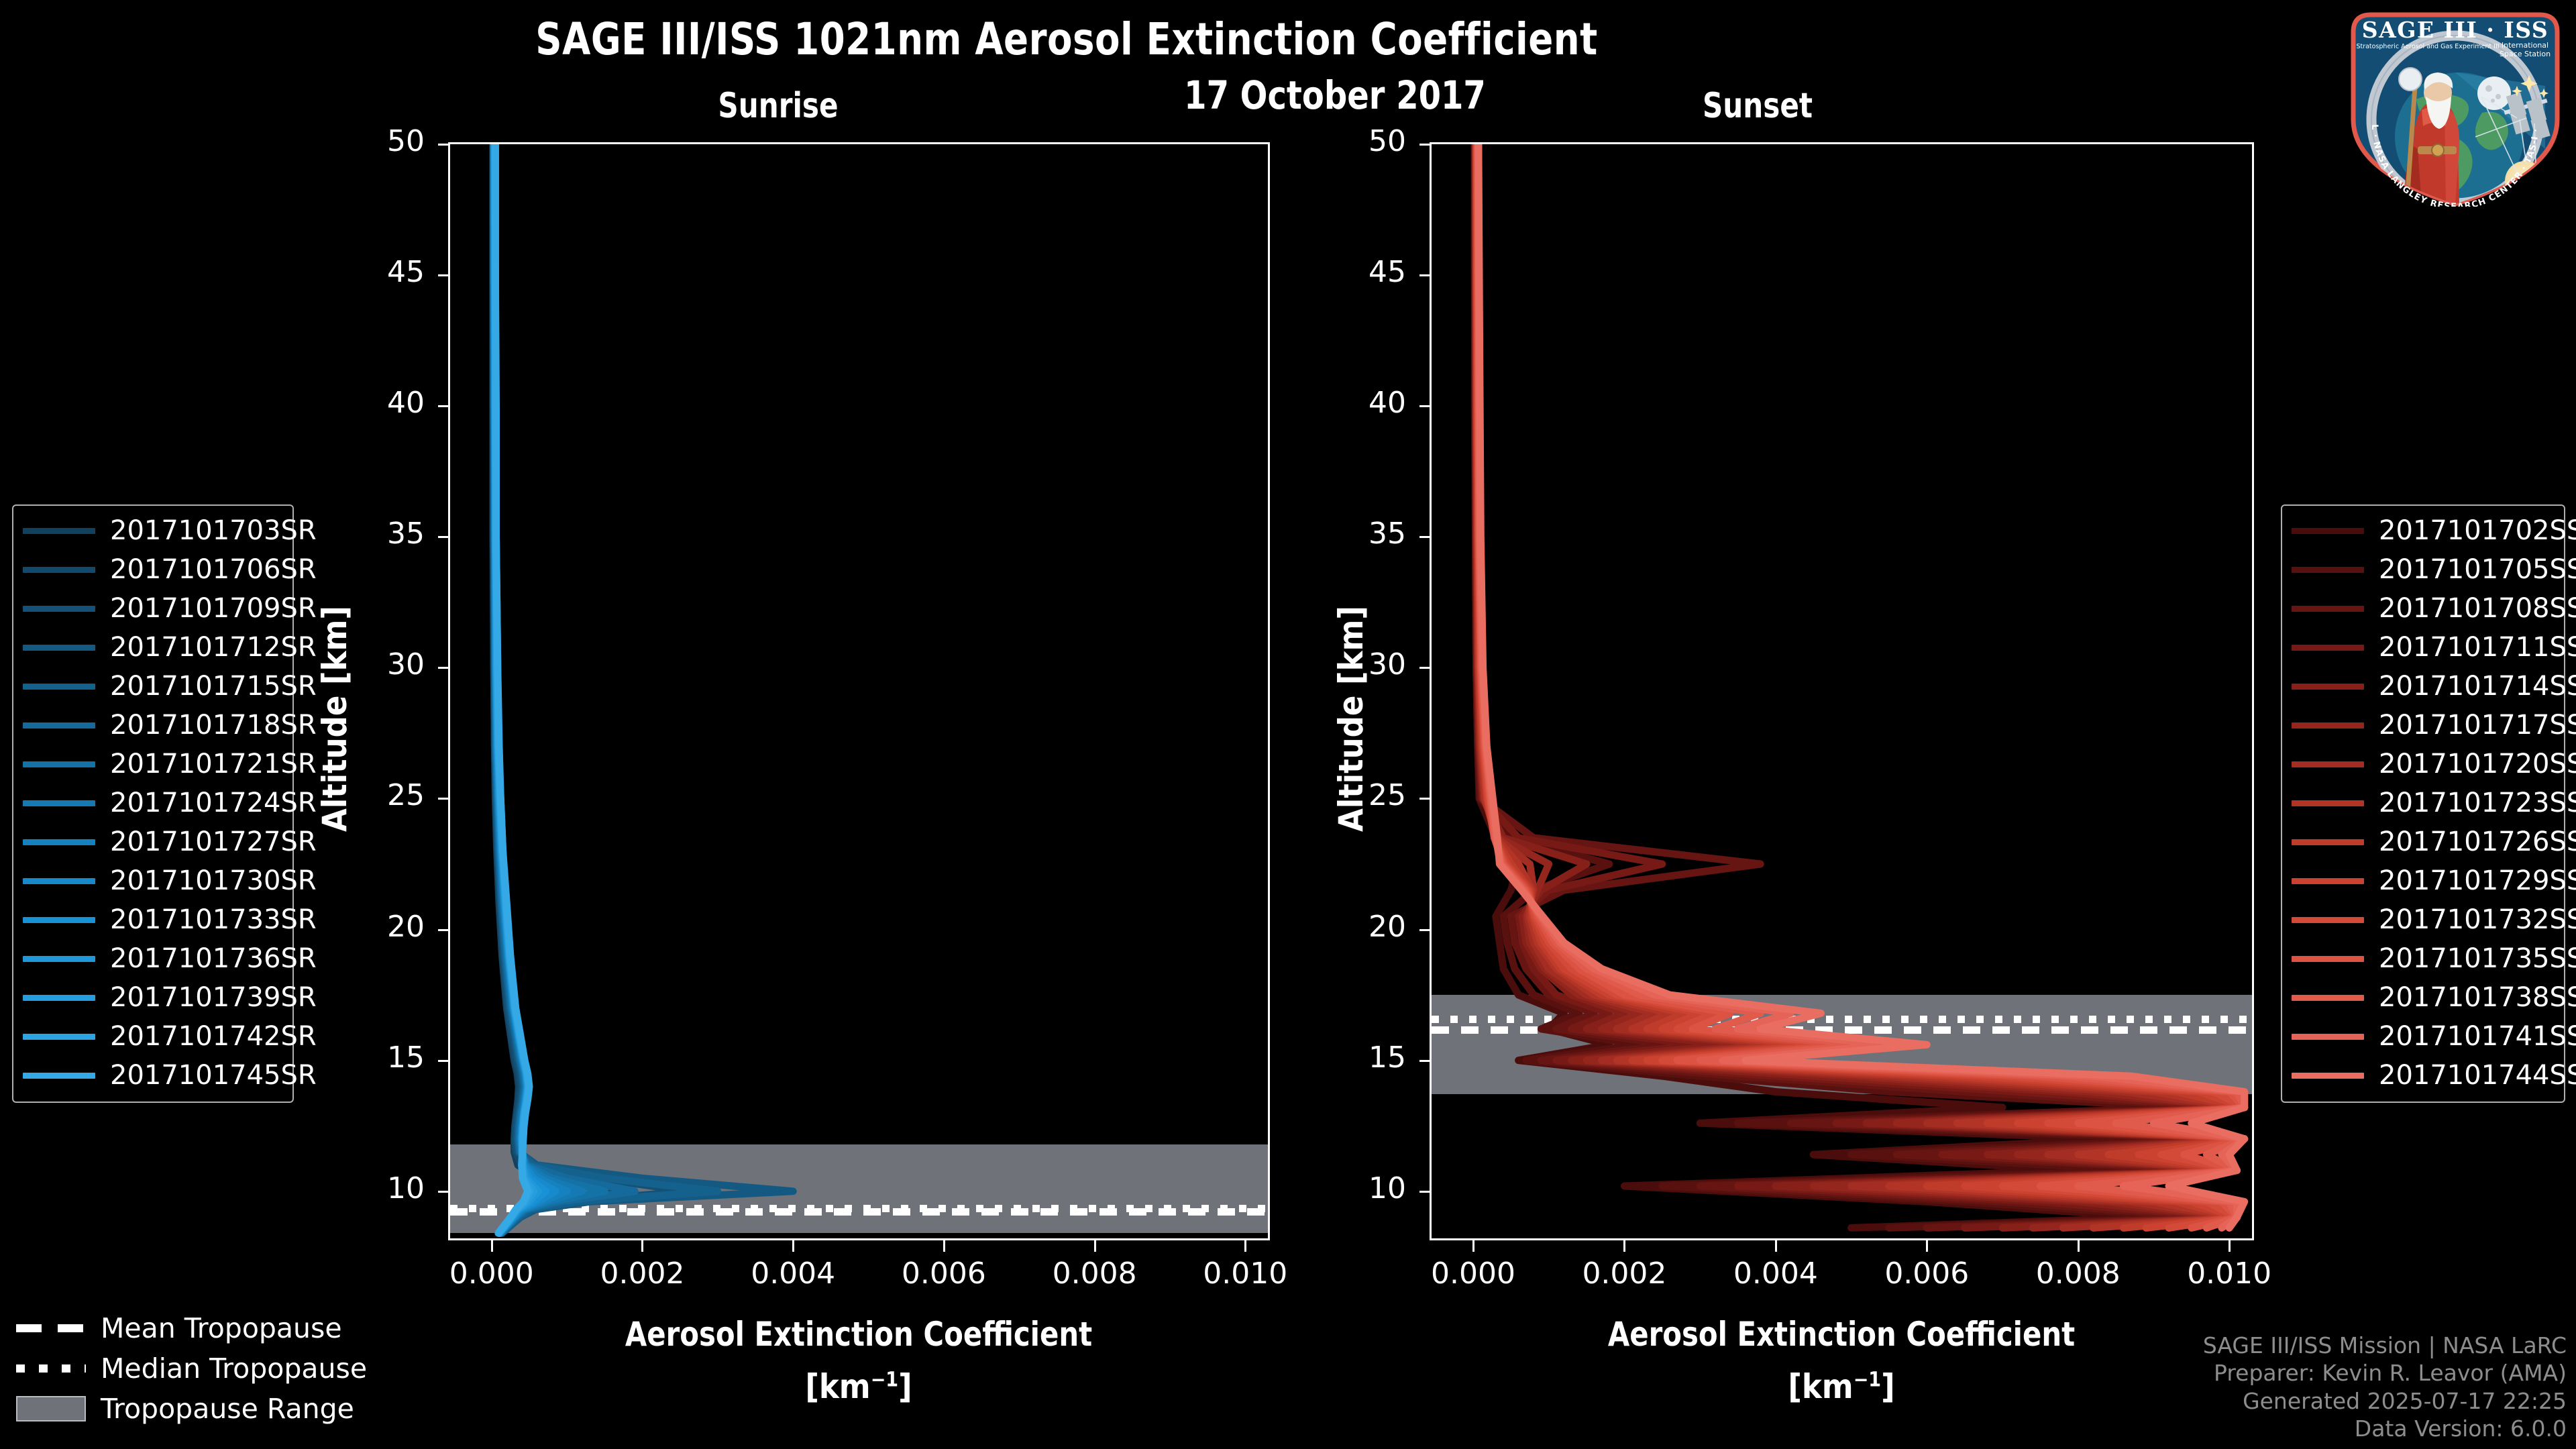  What do you see at coordinates (170, 764) in the screenshot?
I see `legend-item: 2017101721SR` at bounding box center [170, 764].